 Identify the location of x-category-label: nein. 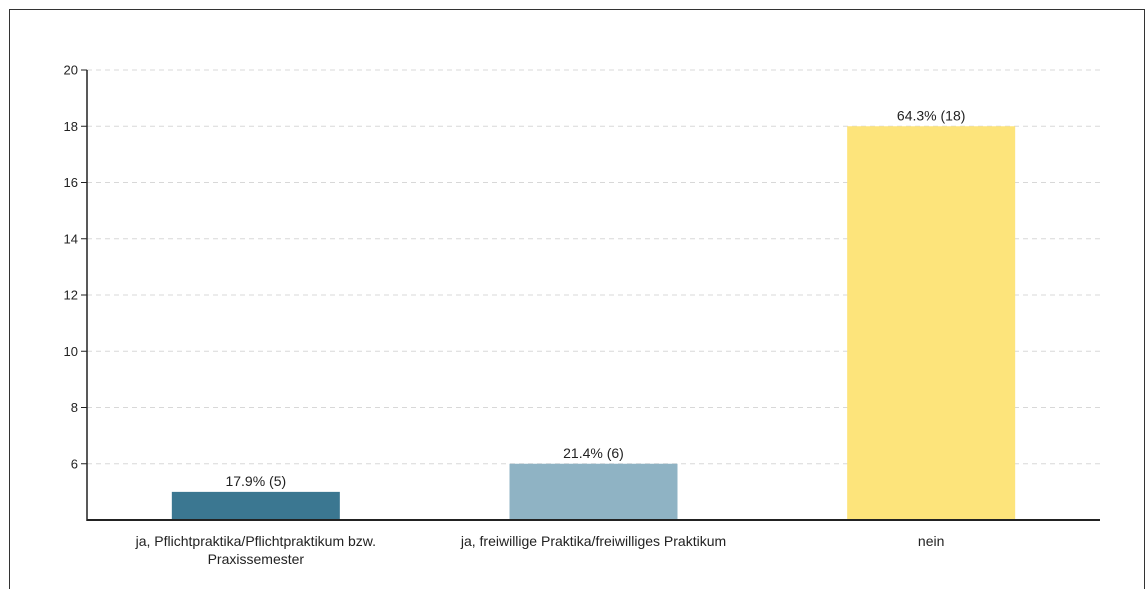
(931, 541).